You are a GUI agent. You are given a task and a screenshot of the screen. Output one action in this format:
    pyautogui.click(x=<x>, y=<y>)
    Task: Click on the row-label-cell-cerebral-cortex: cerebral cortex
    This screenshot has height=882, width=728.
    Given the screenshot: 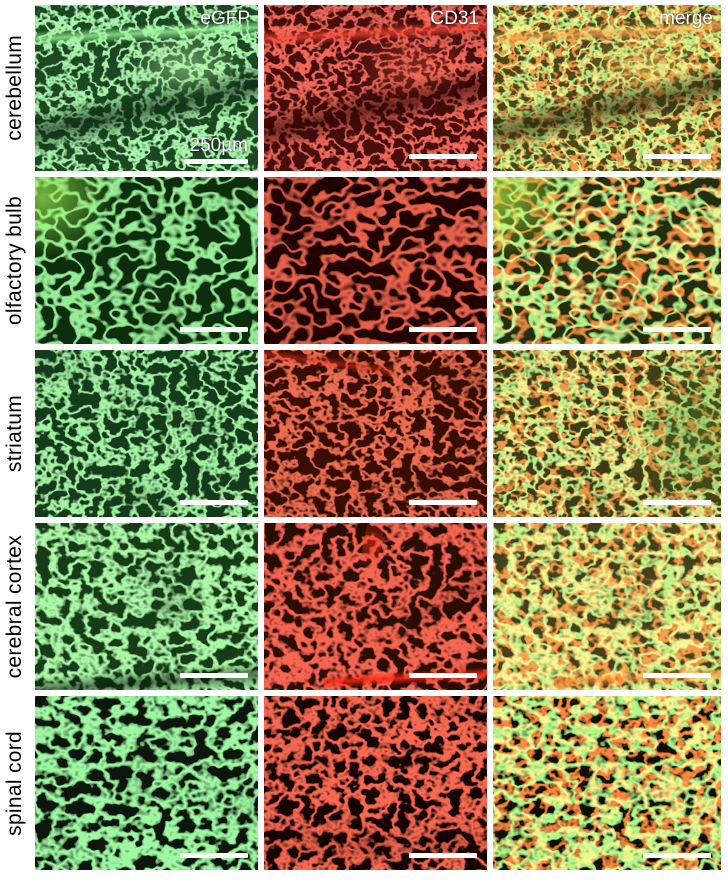 What is the action you would take?
    pyautogui.click(x=14, y=606)
    